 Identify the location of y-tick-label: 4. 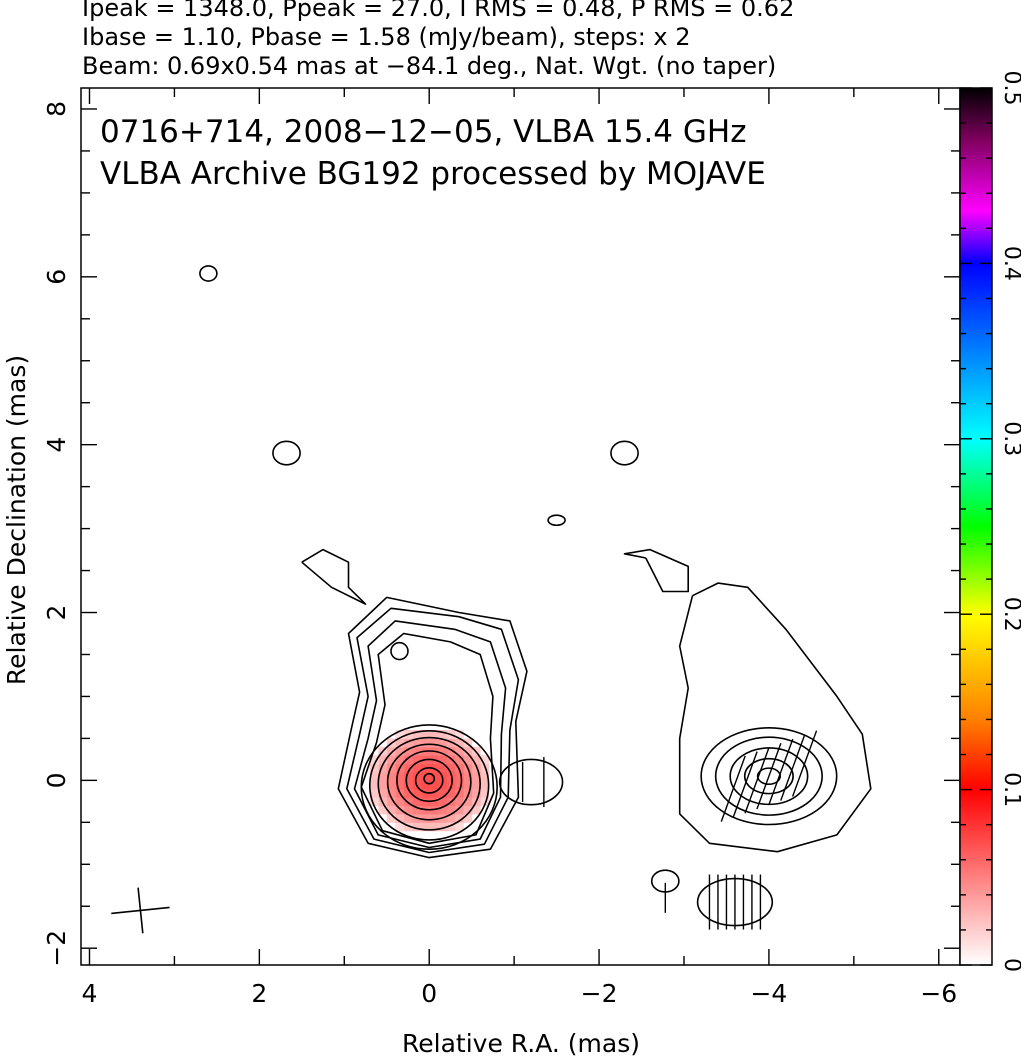
(56, 445).